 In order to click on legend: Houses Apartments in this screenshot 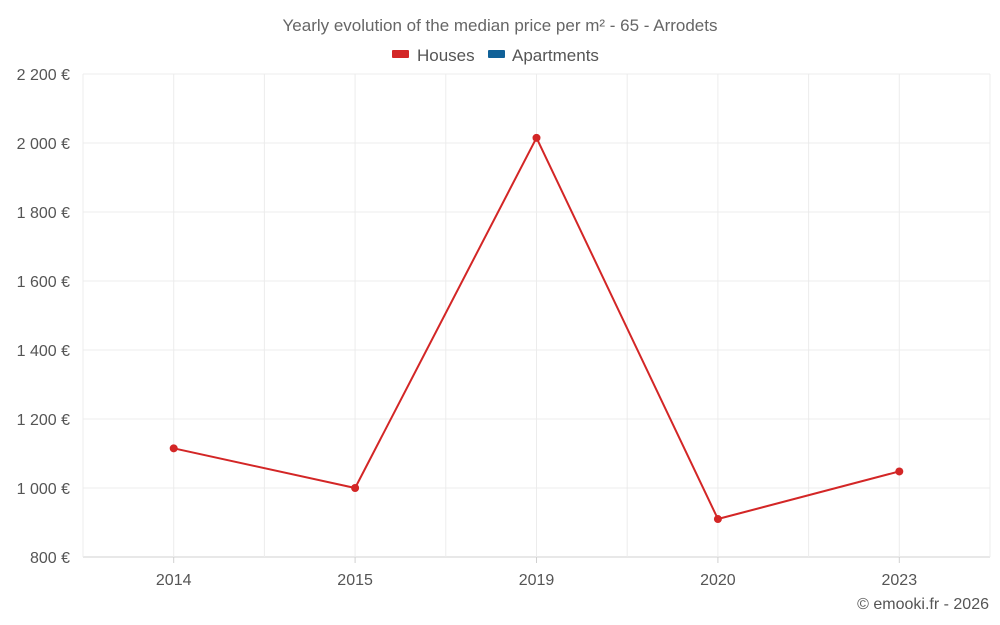, I will do `click(495, 55)`.